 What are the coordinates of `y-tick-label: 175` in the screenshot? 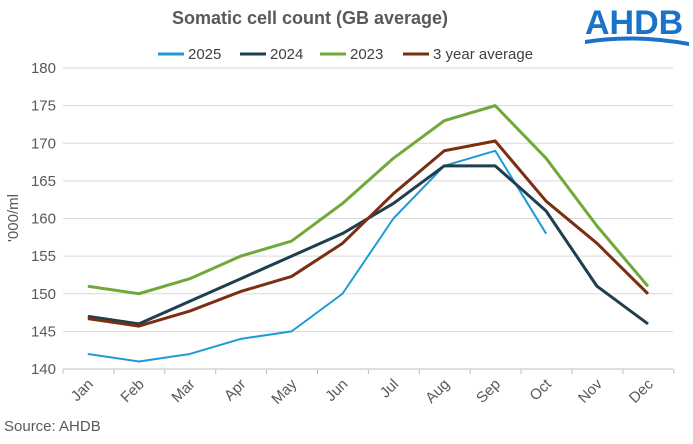 It's located at (43, 106).